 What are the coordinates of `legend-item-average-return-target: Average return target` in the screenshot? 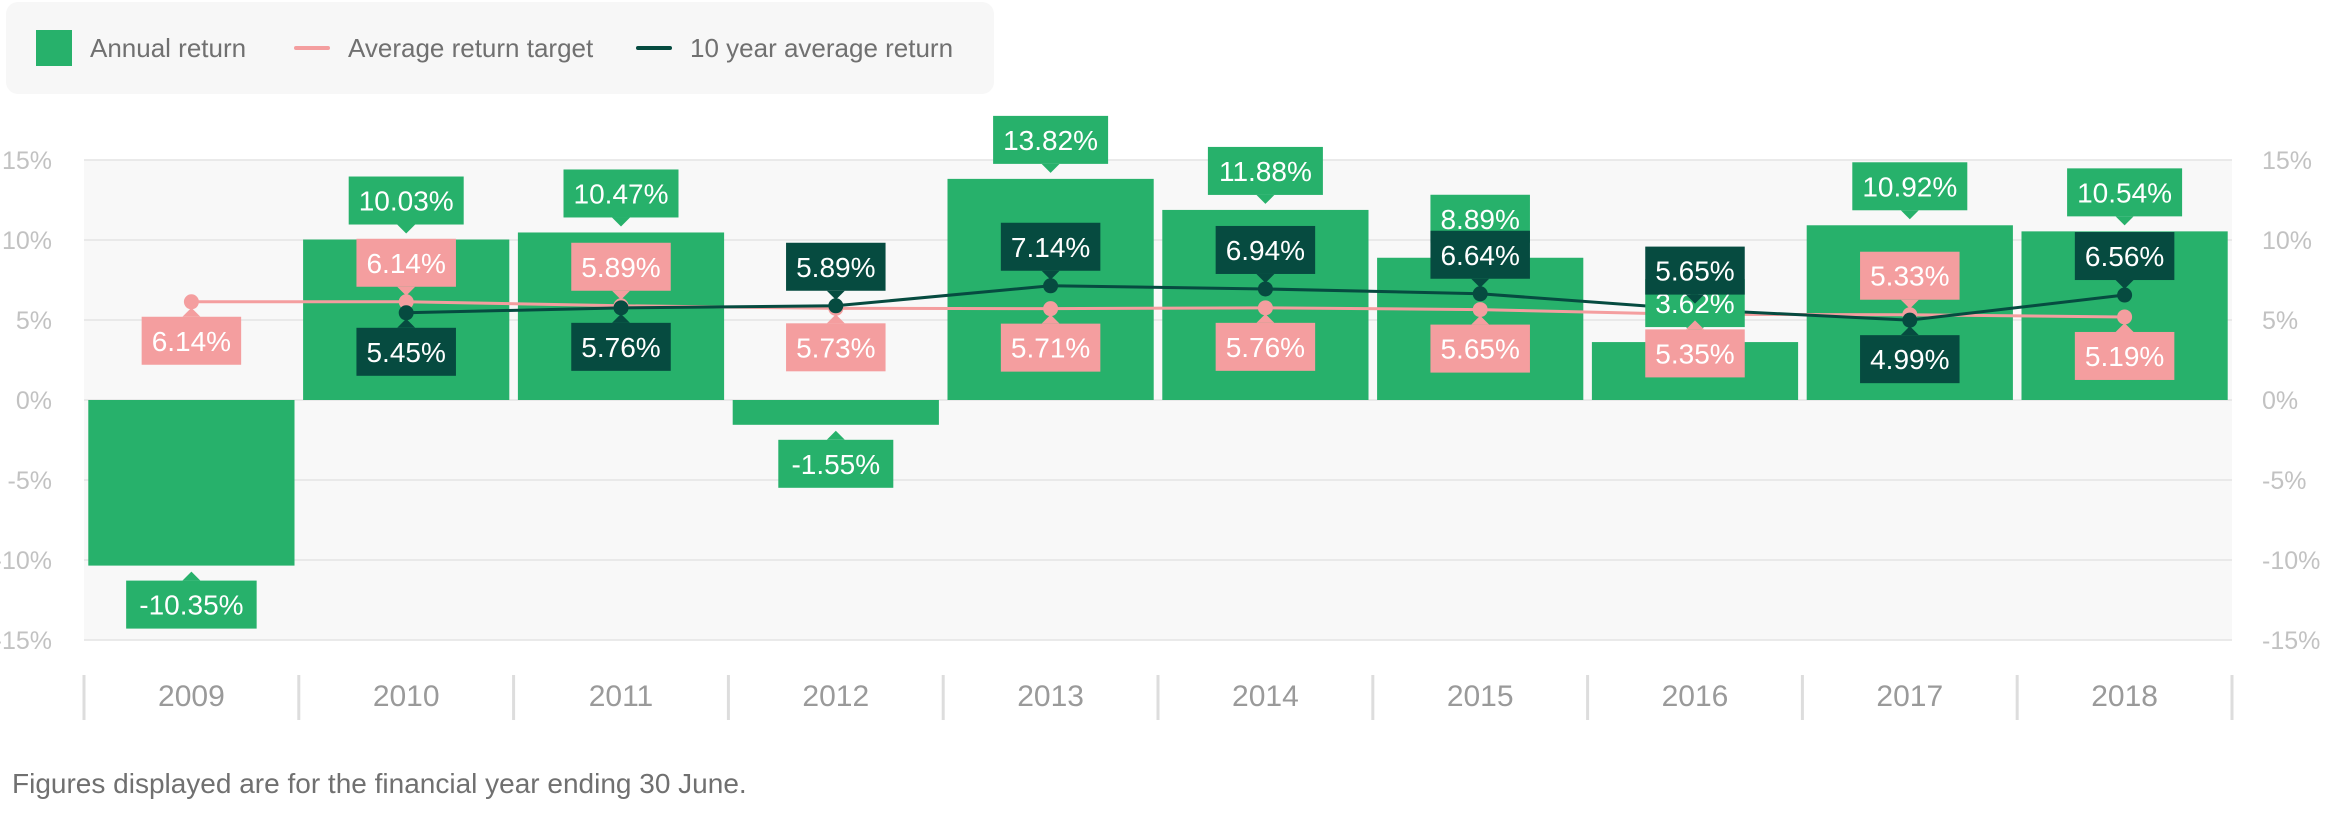 It's located at (443, 48).